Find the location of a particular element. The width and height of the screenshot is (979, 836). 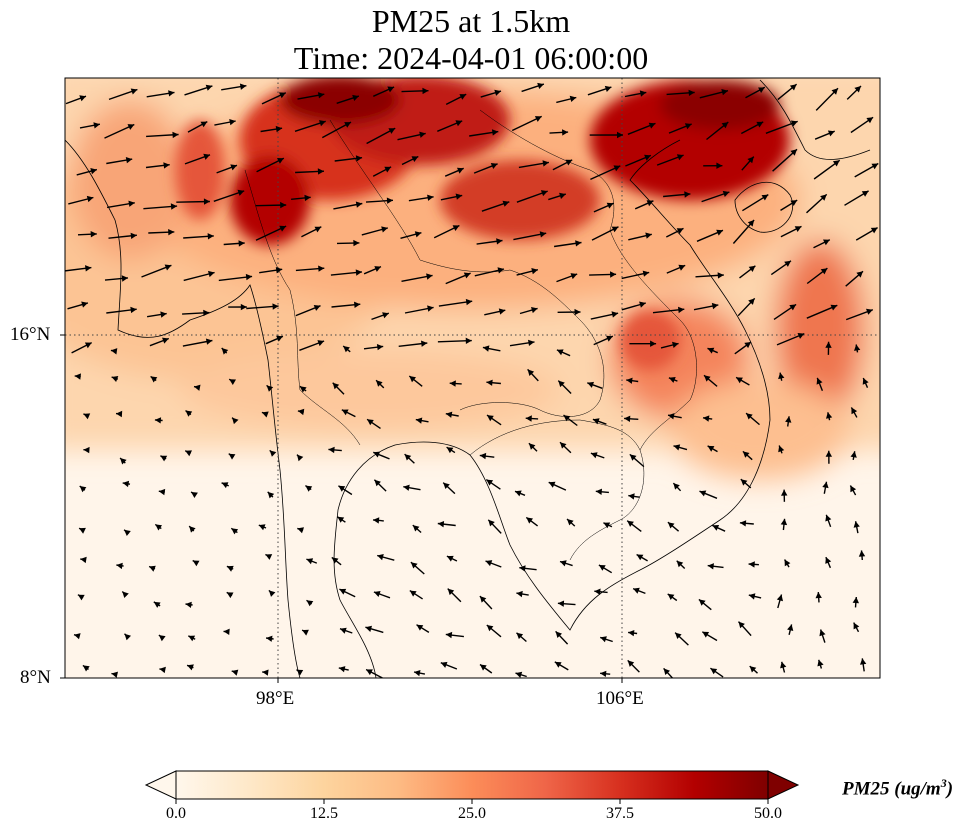

colorbar-gradient is located at coordinates (472, 785).